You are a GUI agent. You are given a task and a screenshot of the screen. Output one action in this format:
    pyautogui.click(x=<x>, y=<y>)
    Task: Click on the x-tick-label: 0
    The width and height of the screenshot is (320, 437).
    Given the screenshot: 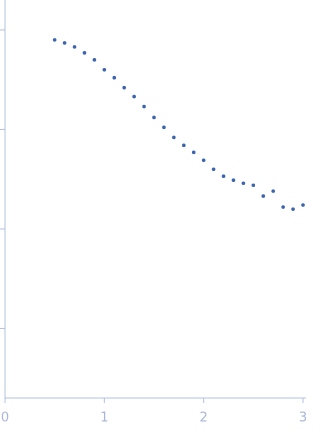 What is the action you would take?
    pyautogui.click(x=5, y=418)
    